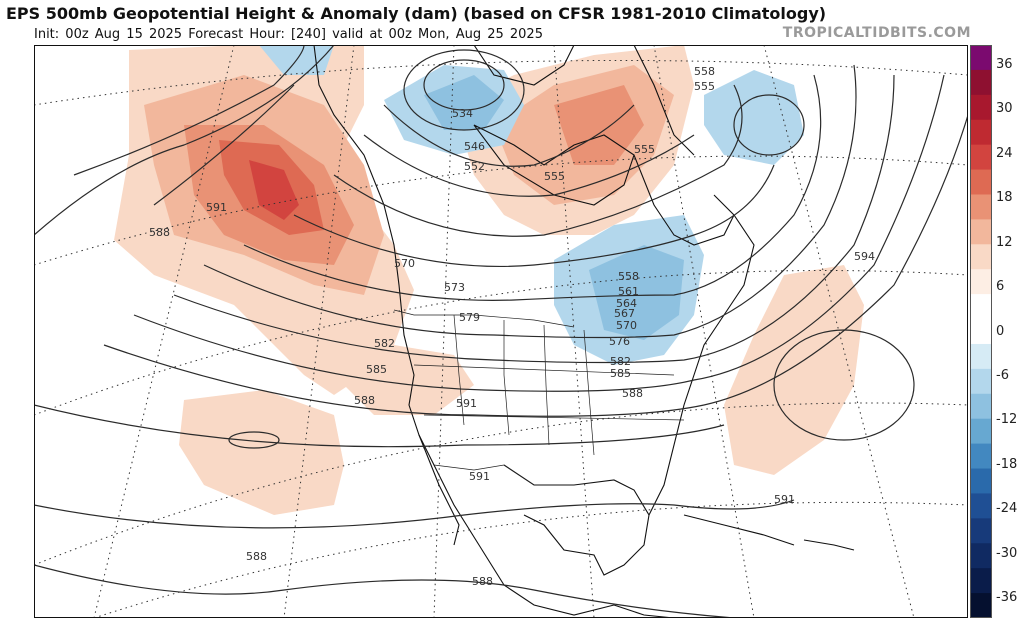 This screenshot has height=638, width=1024. I want to click on contour-label: 573, so click(454, 287).